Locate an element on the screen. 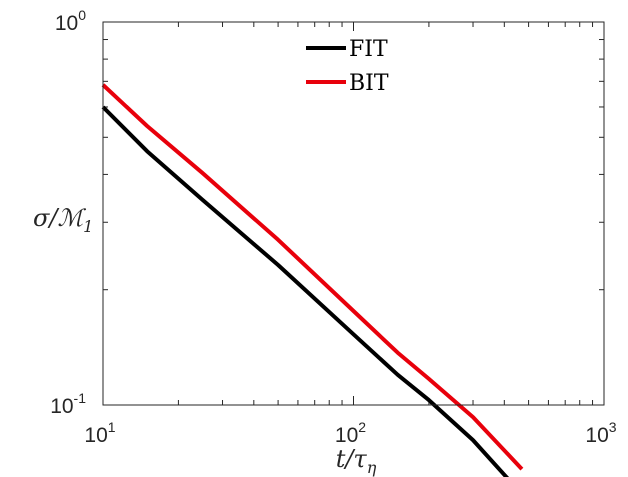 This screenshot has height=477, width=628. legend-label-bit: BIT is located at coordinates (369, 83).